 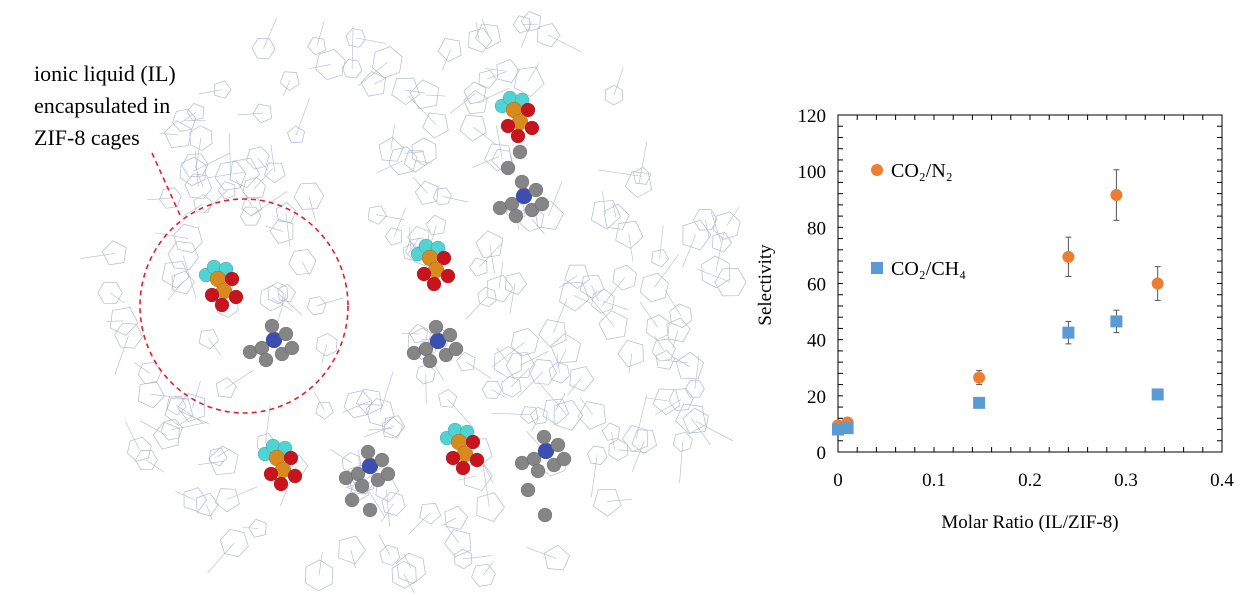 I want to click on data-point-co2-ch4, so click(x=838, y=429).